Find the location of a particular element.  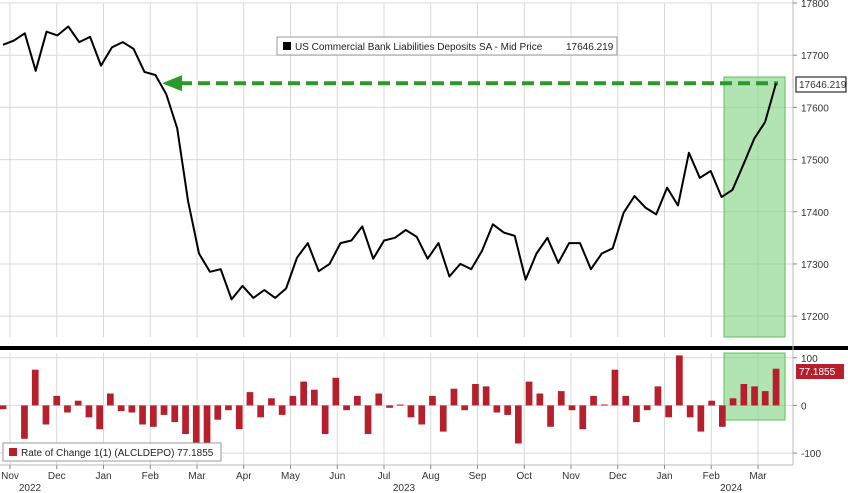

y-axis-upper: 17800 17700 17600 17500 17400 17300 17200 is located at coordinates (811, 161).